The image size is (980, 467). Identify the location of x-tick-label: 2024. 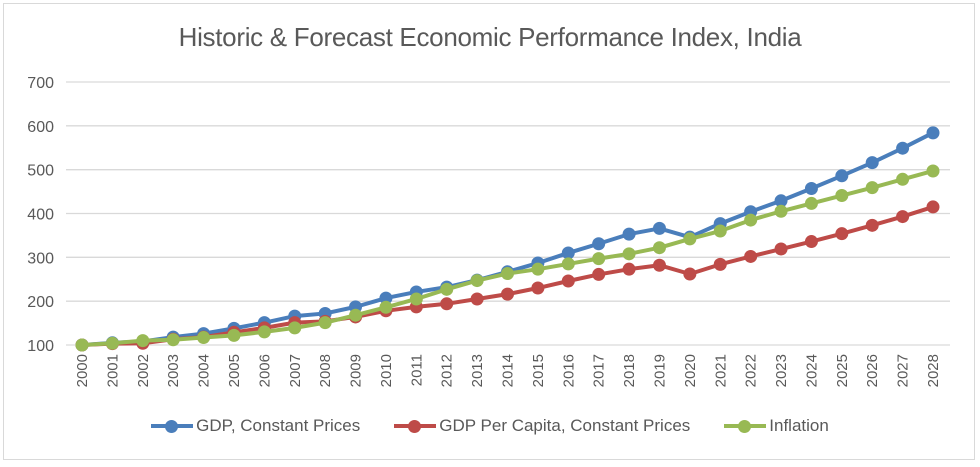
(811, 370).